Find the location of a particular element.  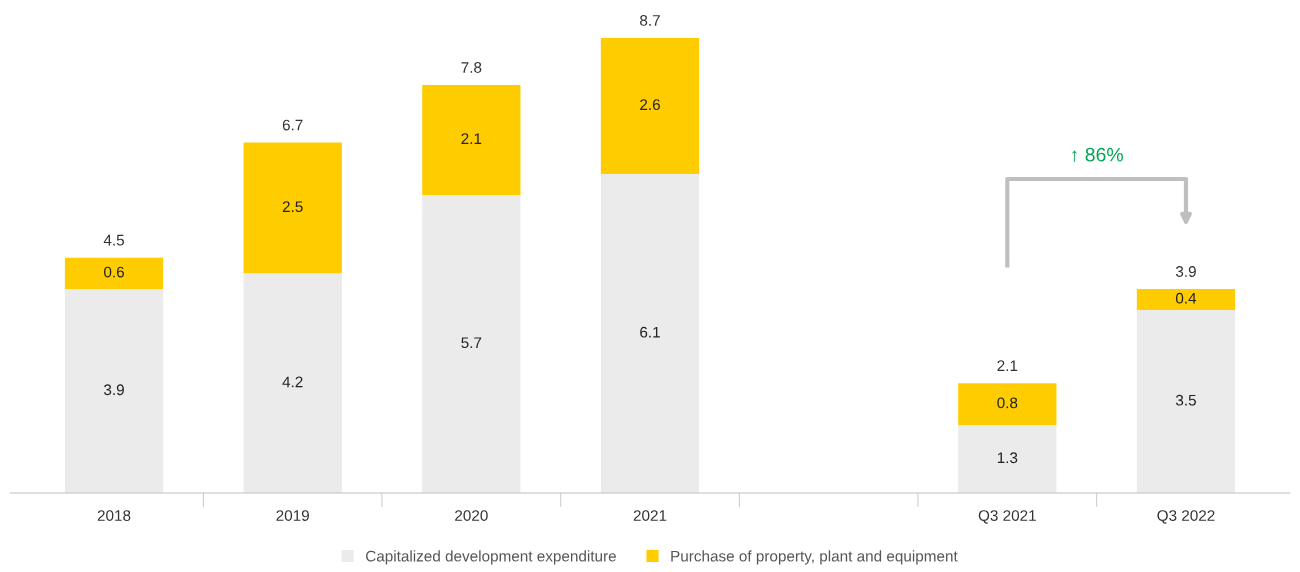

x-tick-label: Q3 2022 is located at coordinates (1186, 517).